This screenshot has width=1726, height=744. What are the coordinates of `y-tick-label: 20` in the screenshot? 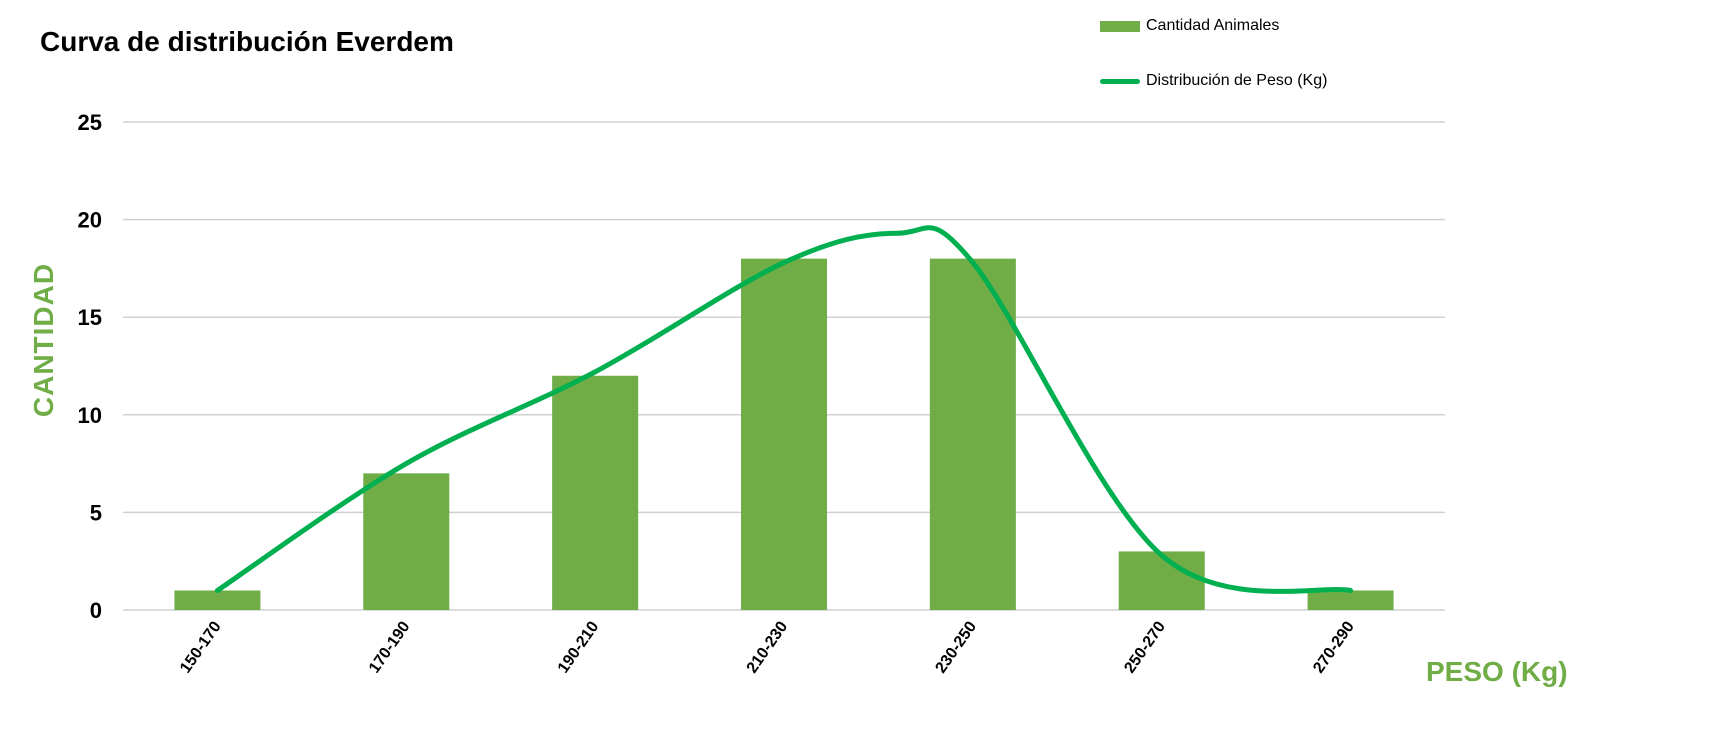 It's located at (90, 220).